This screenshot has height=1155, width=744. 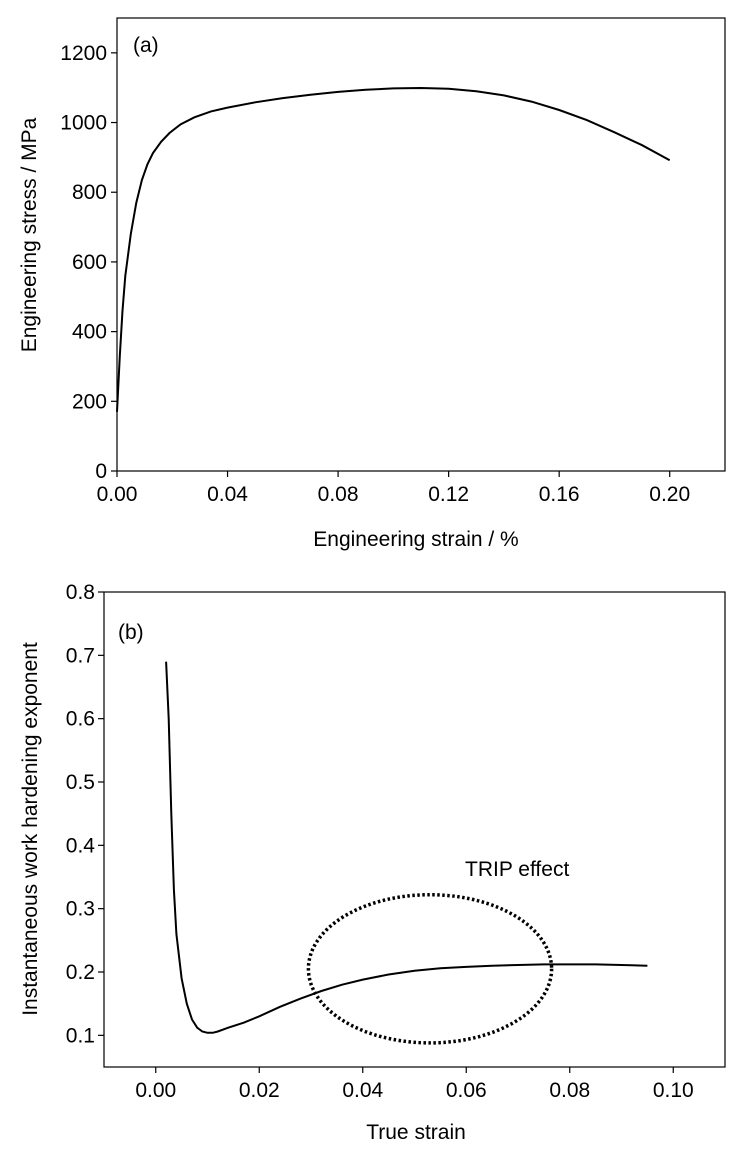 What do you see at coordinates (559, 494) in the screenshot?
I see `x-tick-label: 0.16` at bounding box center [559, 494].